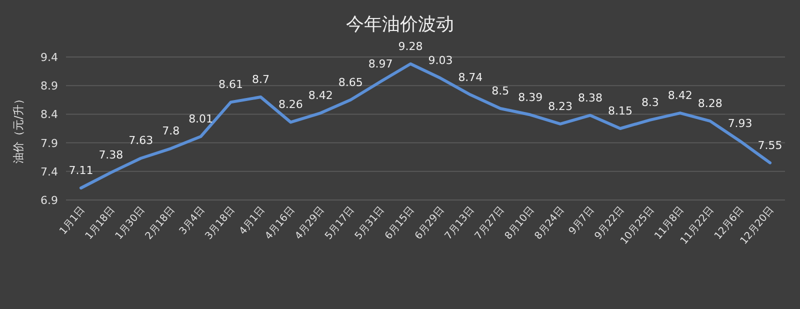 The image size is (800, 309). Describe the element at coordinates (49, 115) in the screenshot. I see `y-tick-label: 8.4` at that location.